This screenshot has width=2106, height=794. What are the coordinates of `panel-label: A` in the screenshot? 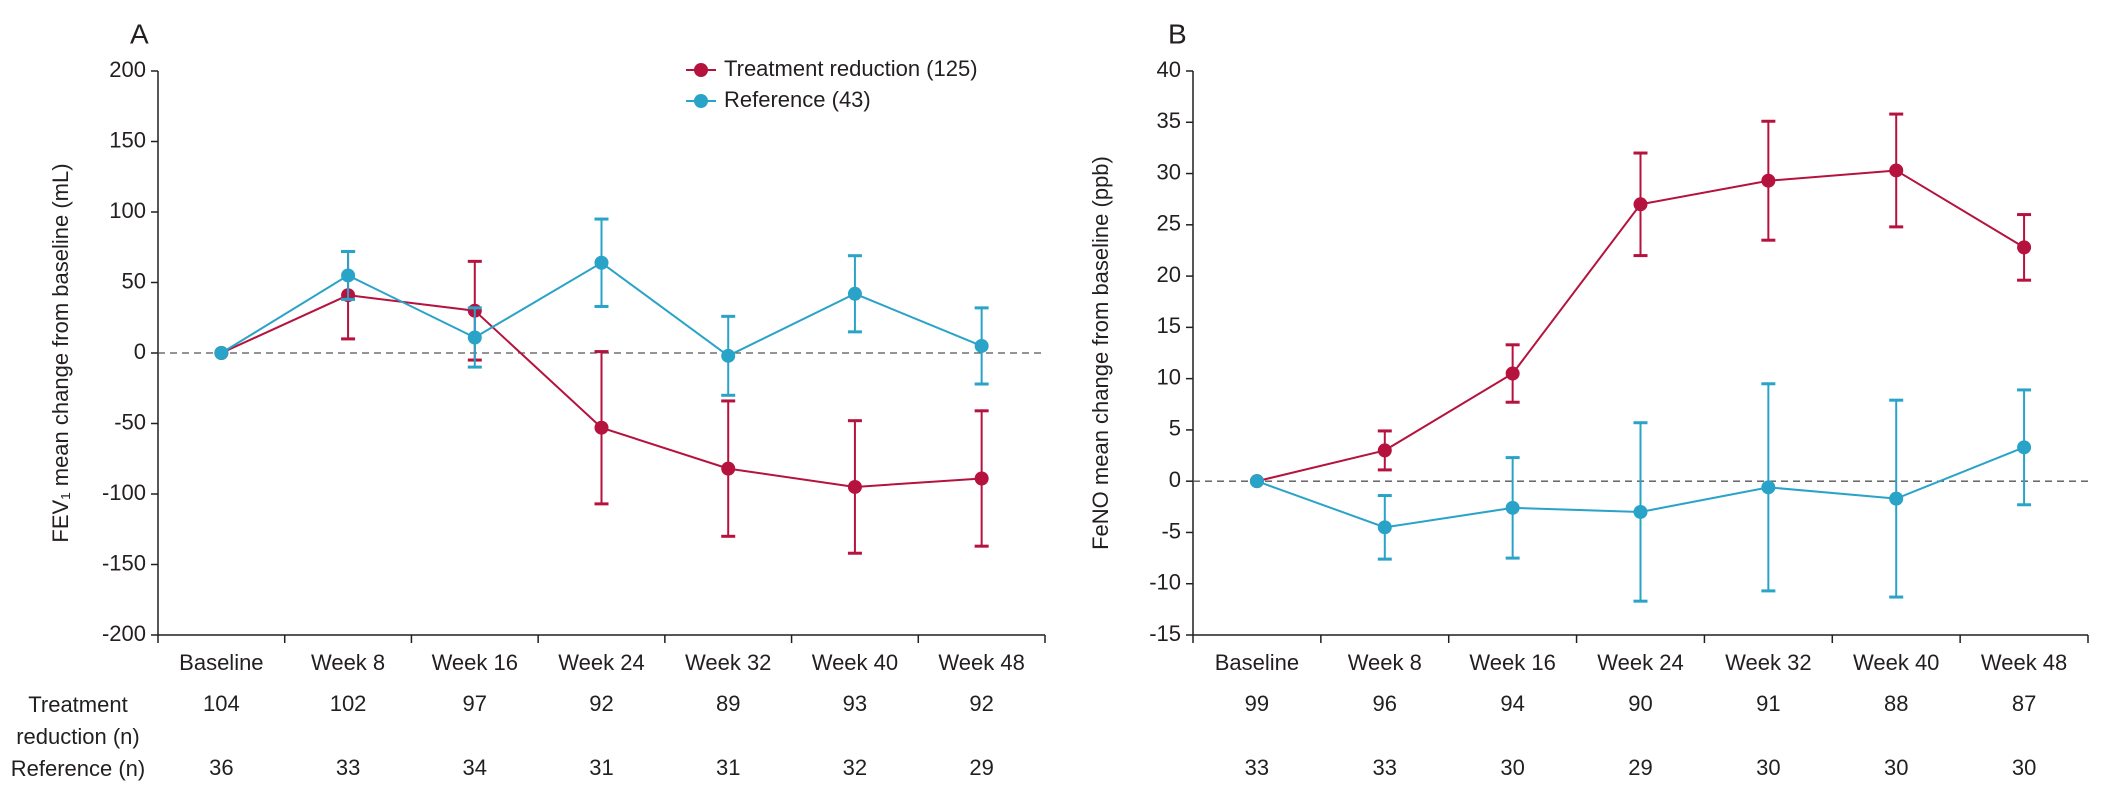 It's located at (139, 33).